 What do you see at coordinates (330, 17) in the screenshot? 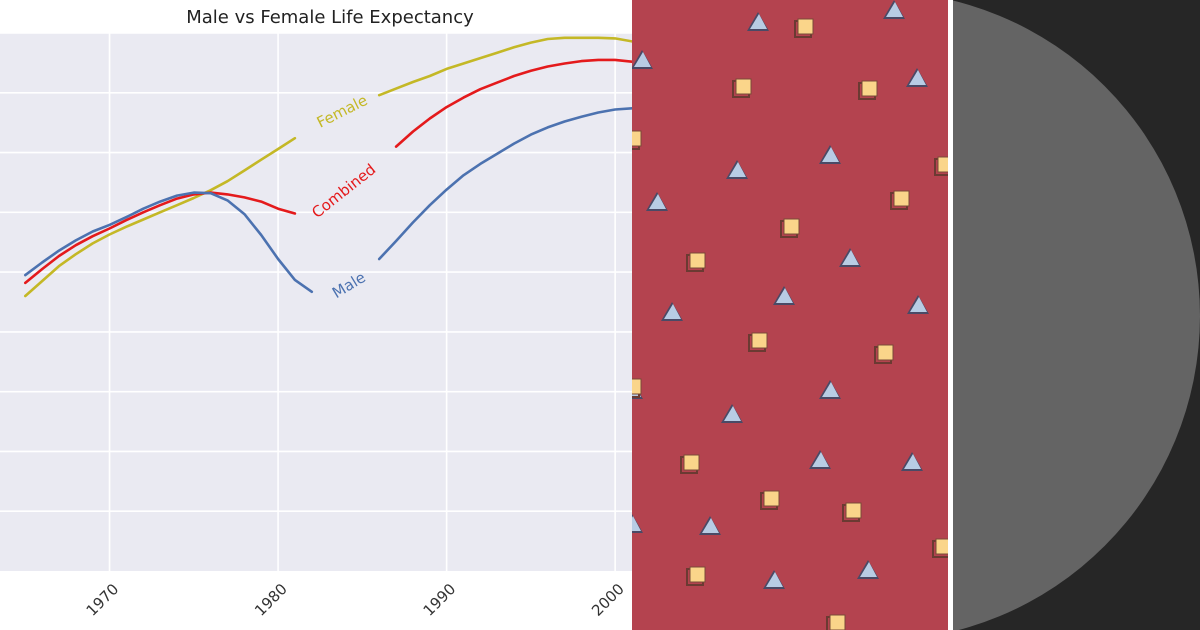
I see `chart-title: Male vs Female Life Expectancy` at bounding box center [330, 17].